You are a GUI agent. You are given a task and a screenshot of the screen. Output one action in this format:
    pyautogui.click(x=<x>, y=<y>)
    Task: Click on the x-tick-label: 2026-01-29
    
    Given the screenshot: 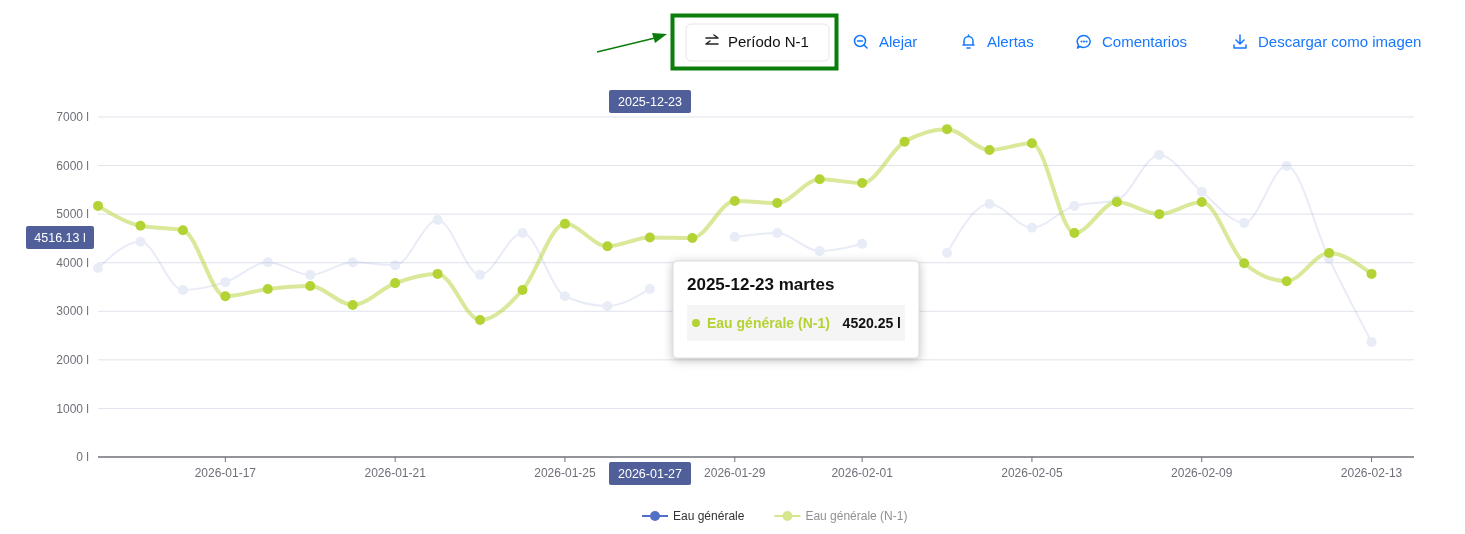 What is the action you would take?
    pyautogui.click(x=735, y=473)
    